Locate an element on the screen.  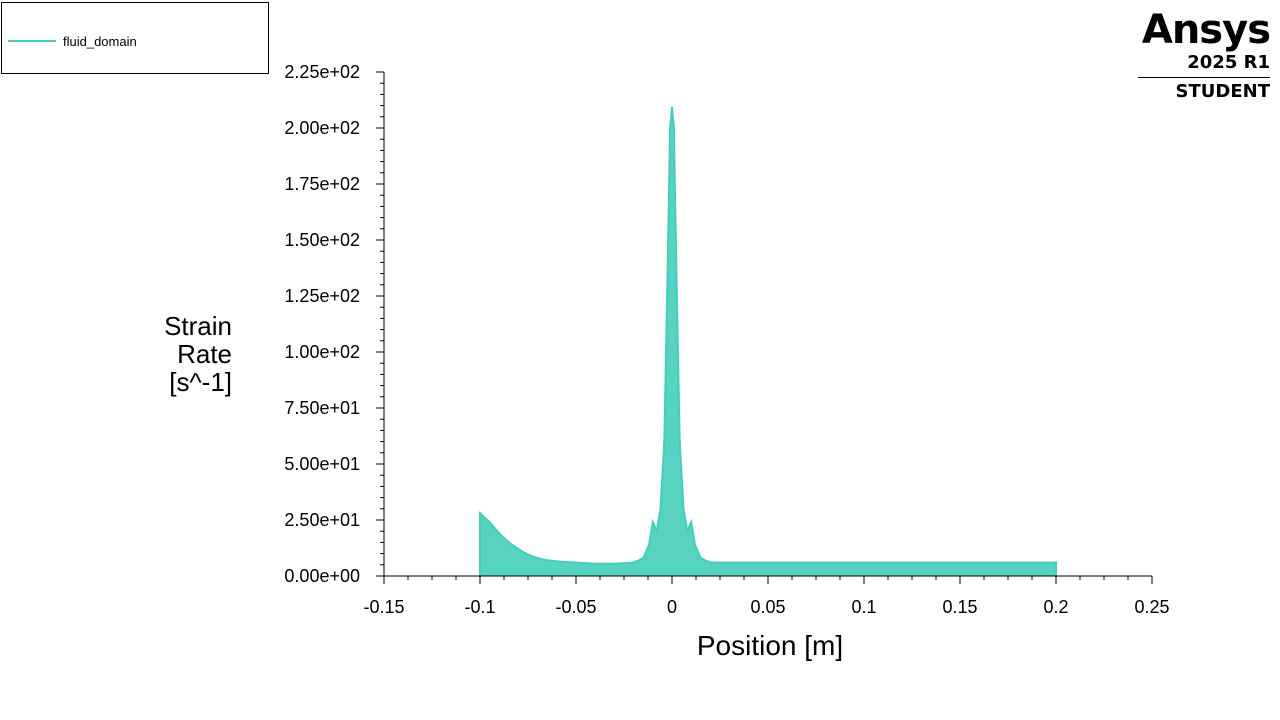
x-tick-label: 0 is located at coordinates (672, 607).